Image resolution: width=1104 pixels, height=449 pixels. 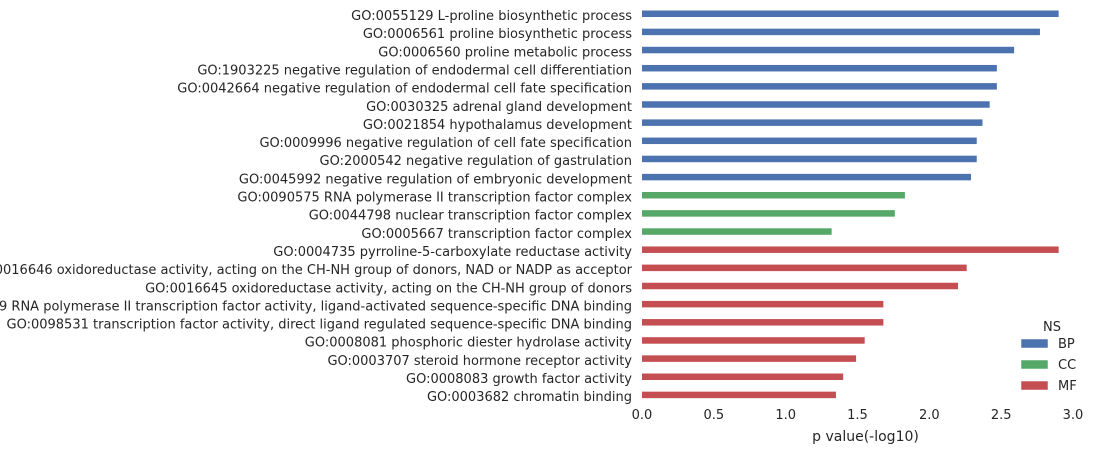 I want to click on legend: NS BP CC MF, so click(x=1048, y=357).